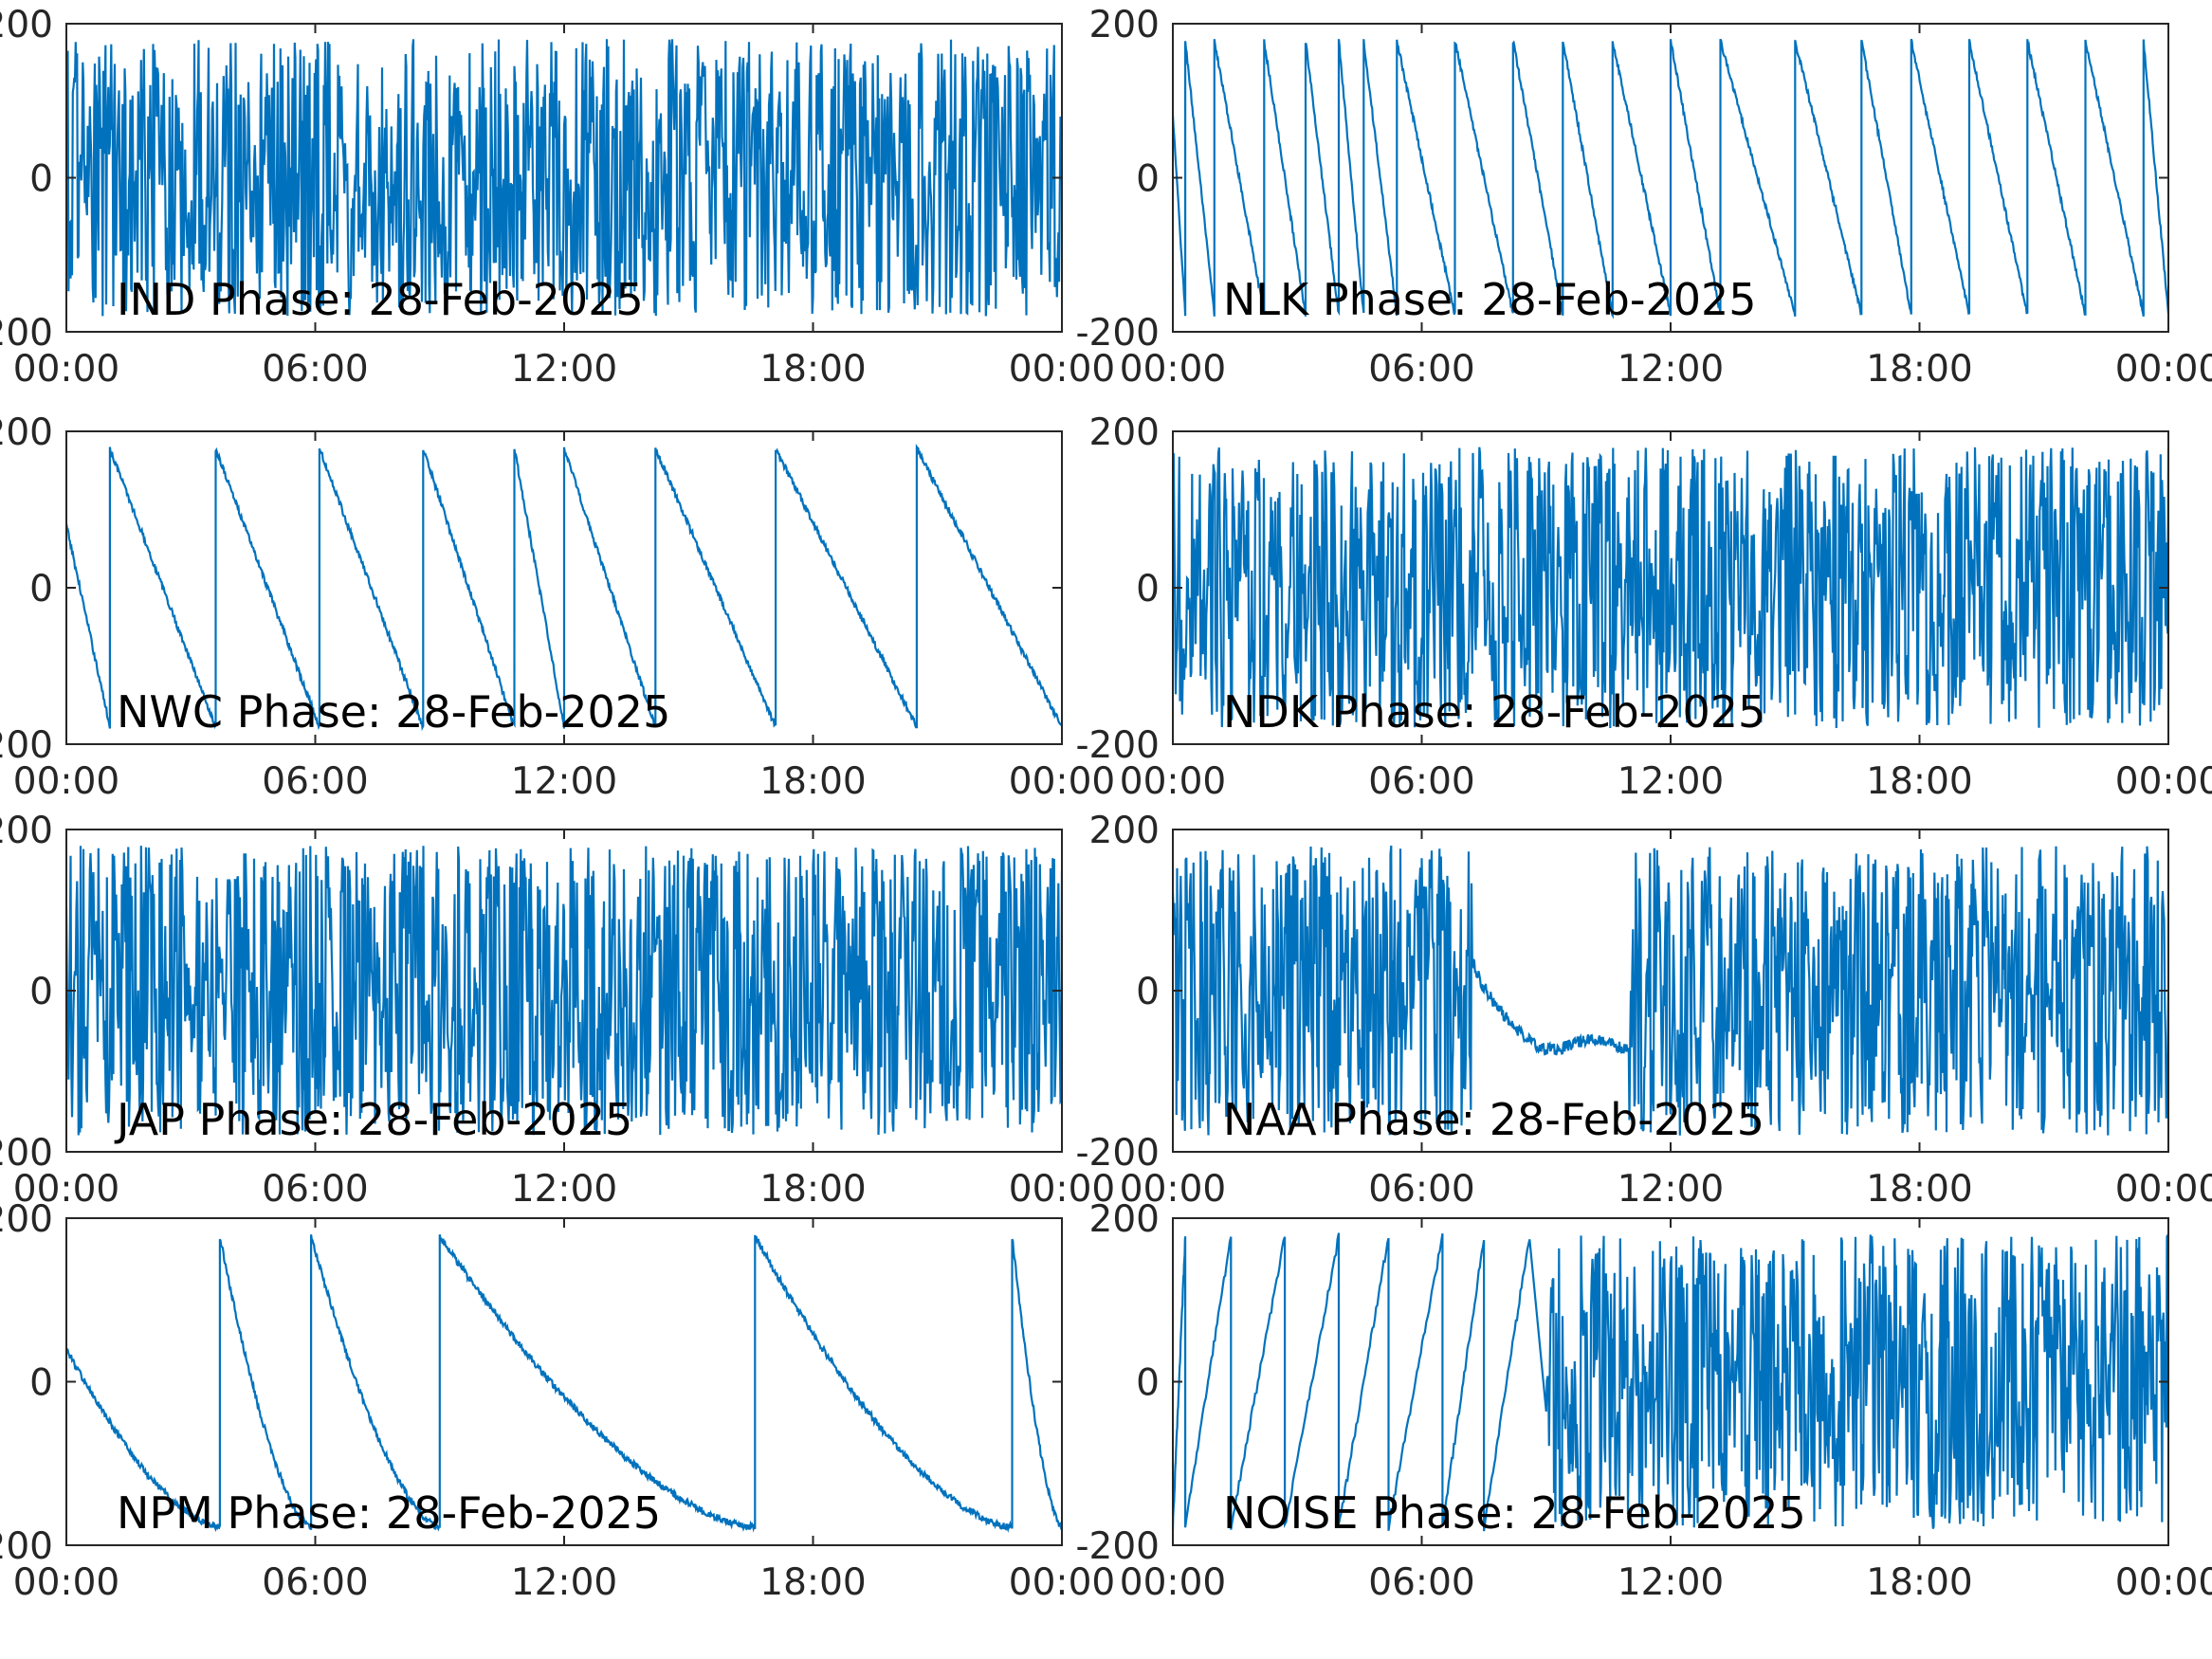 This screenshot has height=1659, width=2212. What do you see at coordinates (389, 1513) in the screenshot?
I see `panel-title: NPM Phase: 28-Feb-2025` at bounding box center [389, 1513].